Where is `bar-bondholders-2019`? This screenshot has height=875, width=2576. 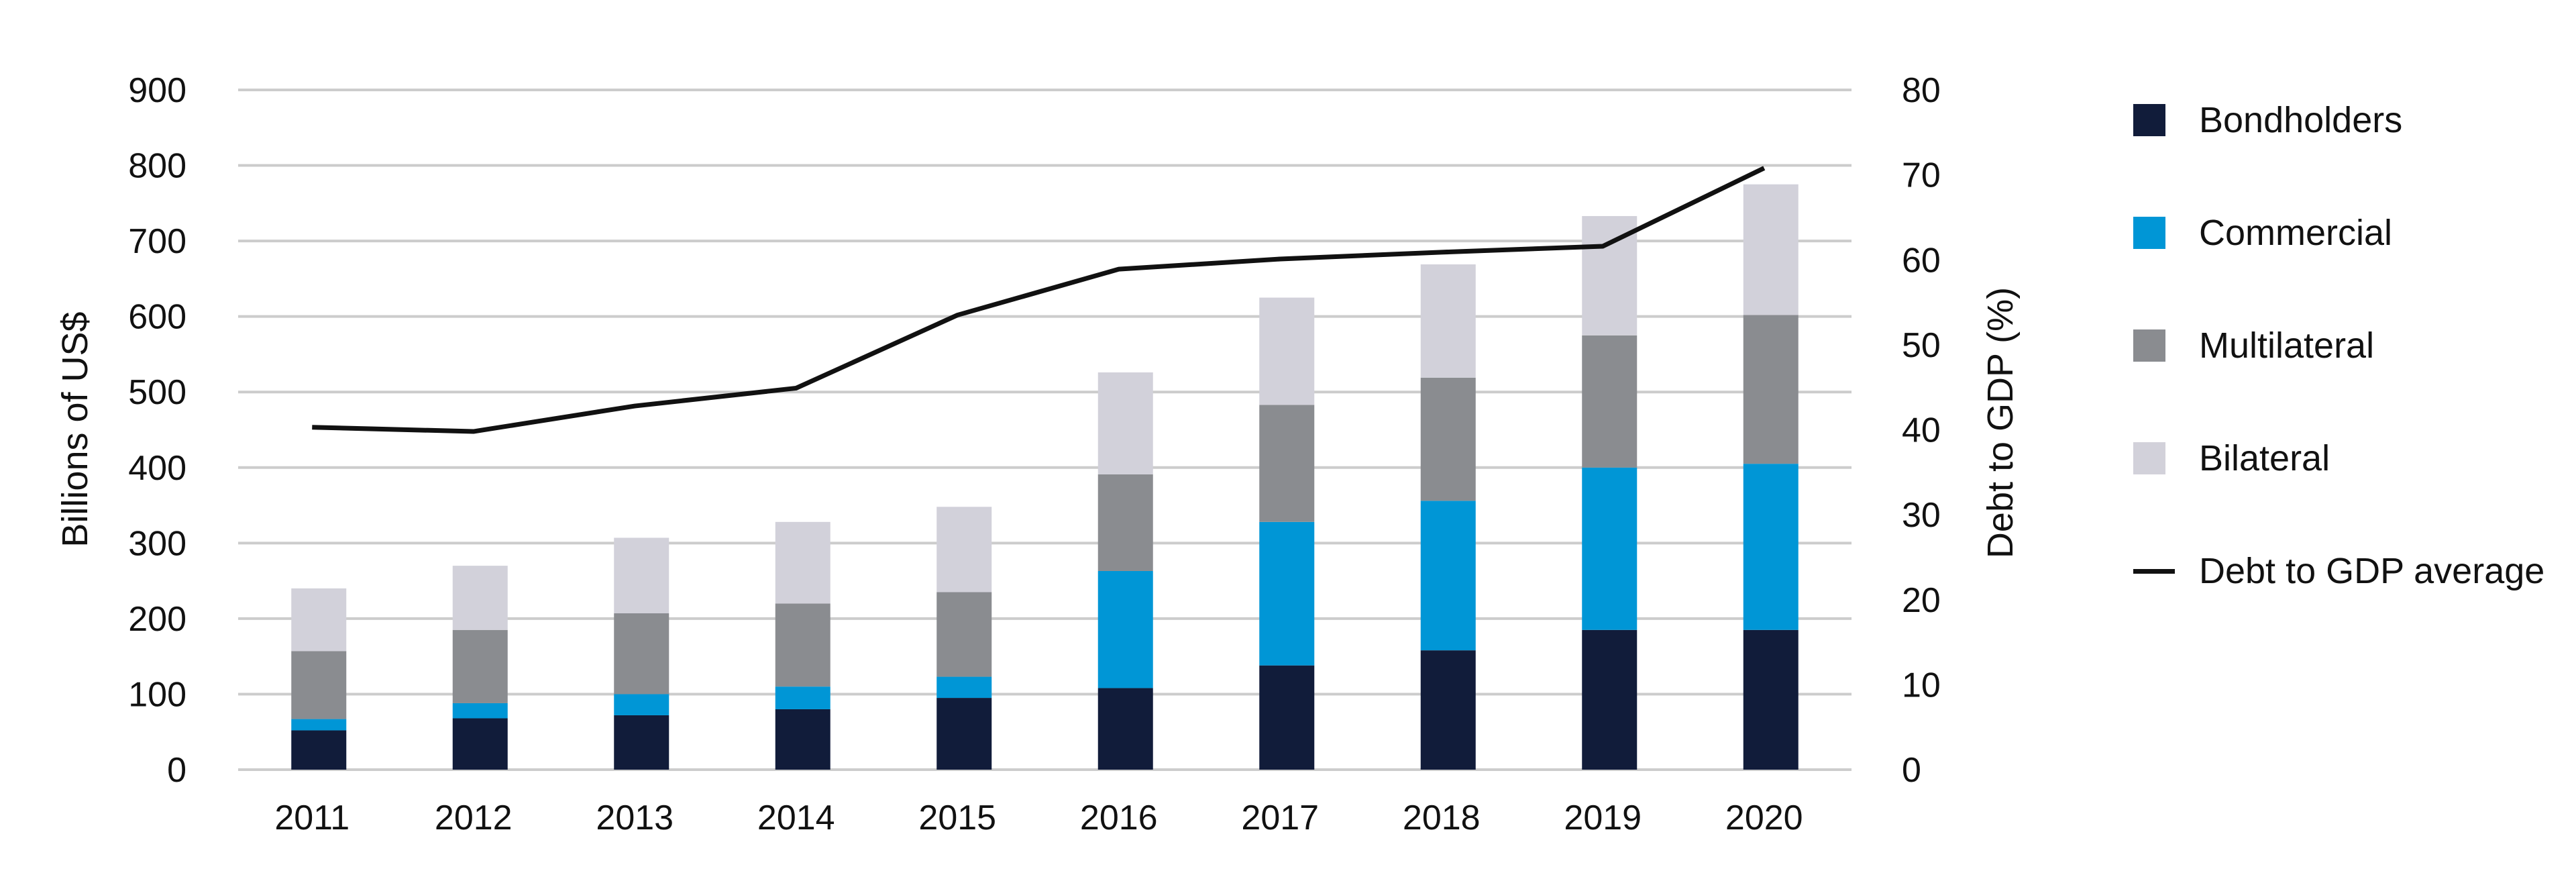
bar-bondholders-2019 is located at coordinates (1610, 699).